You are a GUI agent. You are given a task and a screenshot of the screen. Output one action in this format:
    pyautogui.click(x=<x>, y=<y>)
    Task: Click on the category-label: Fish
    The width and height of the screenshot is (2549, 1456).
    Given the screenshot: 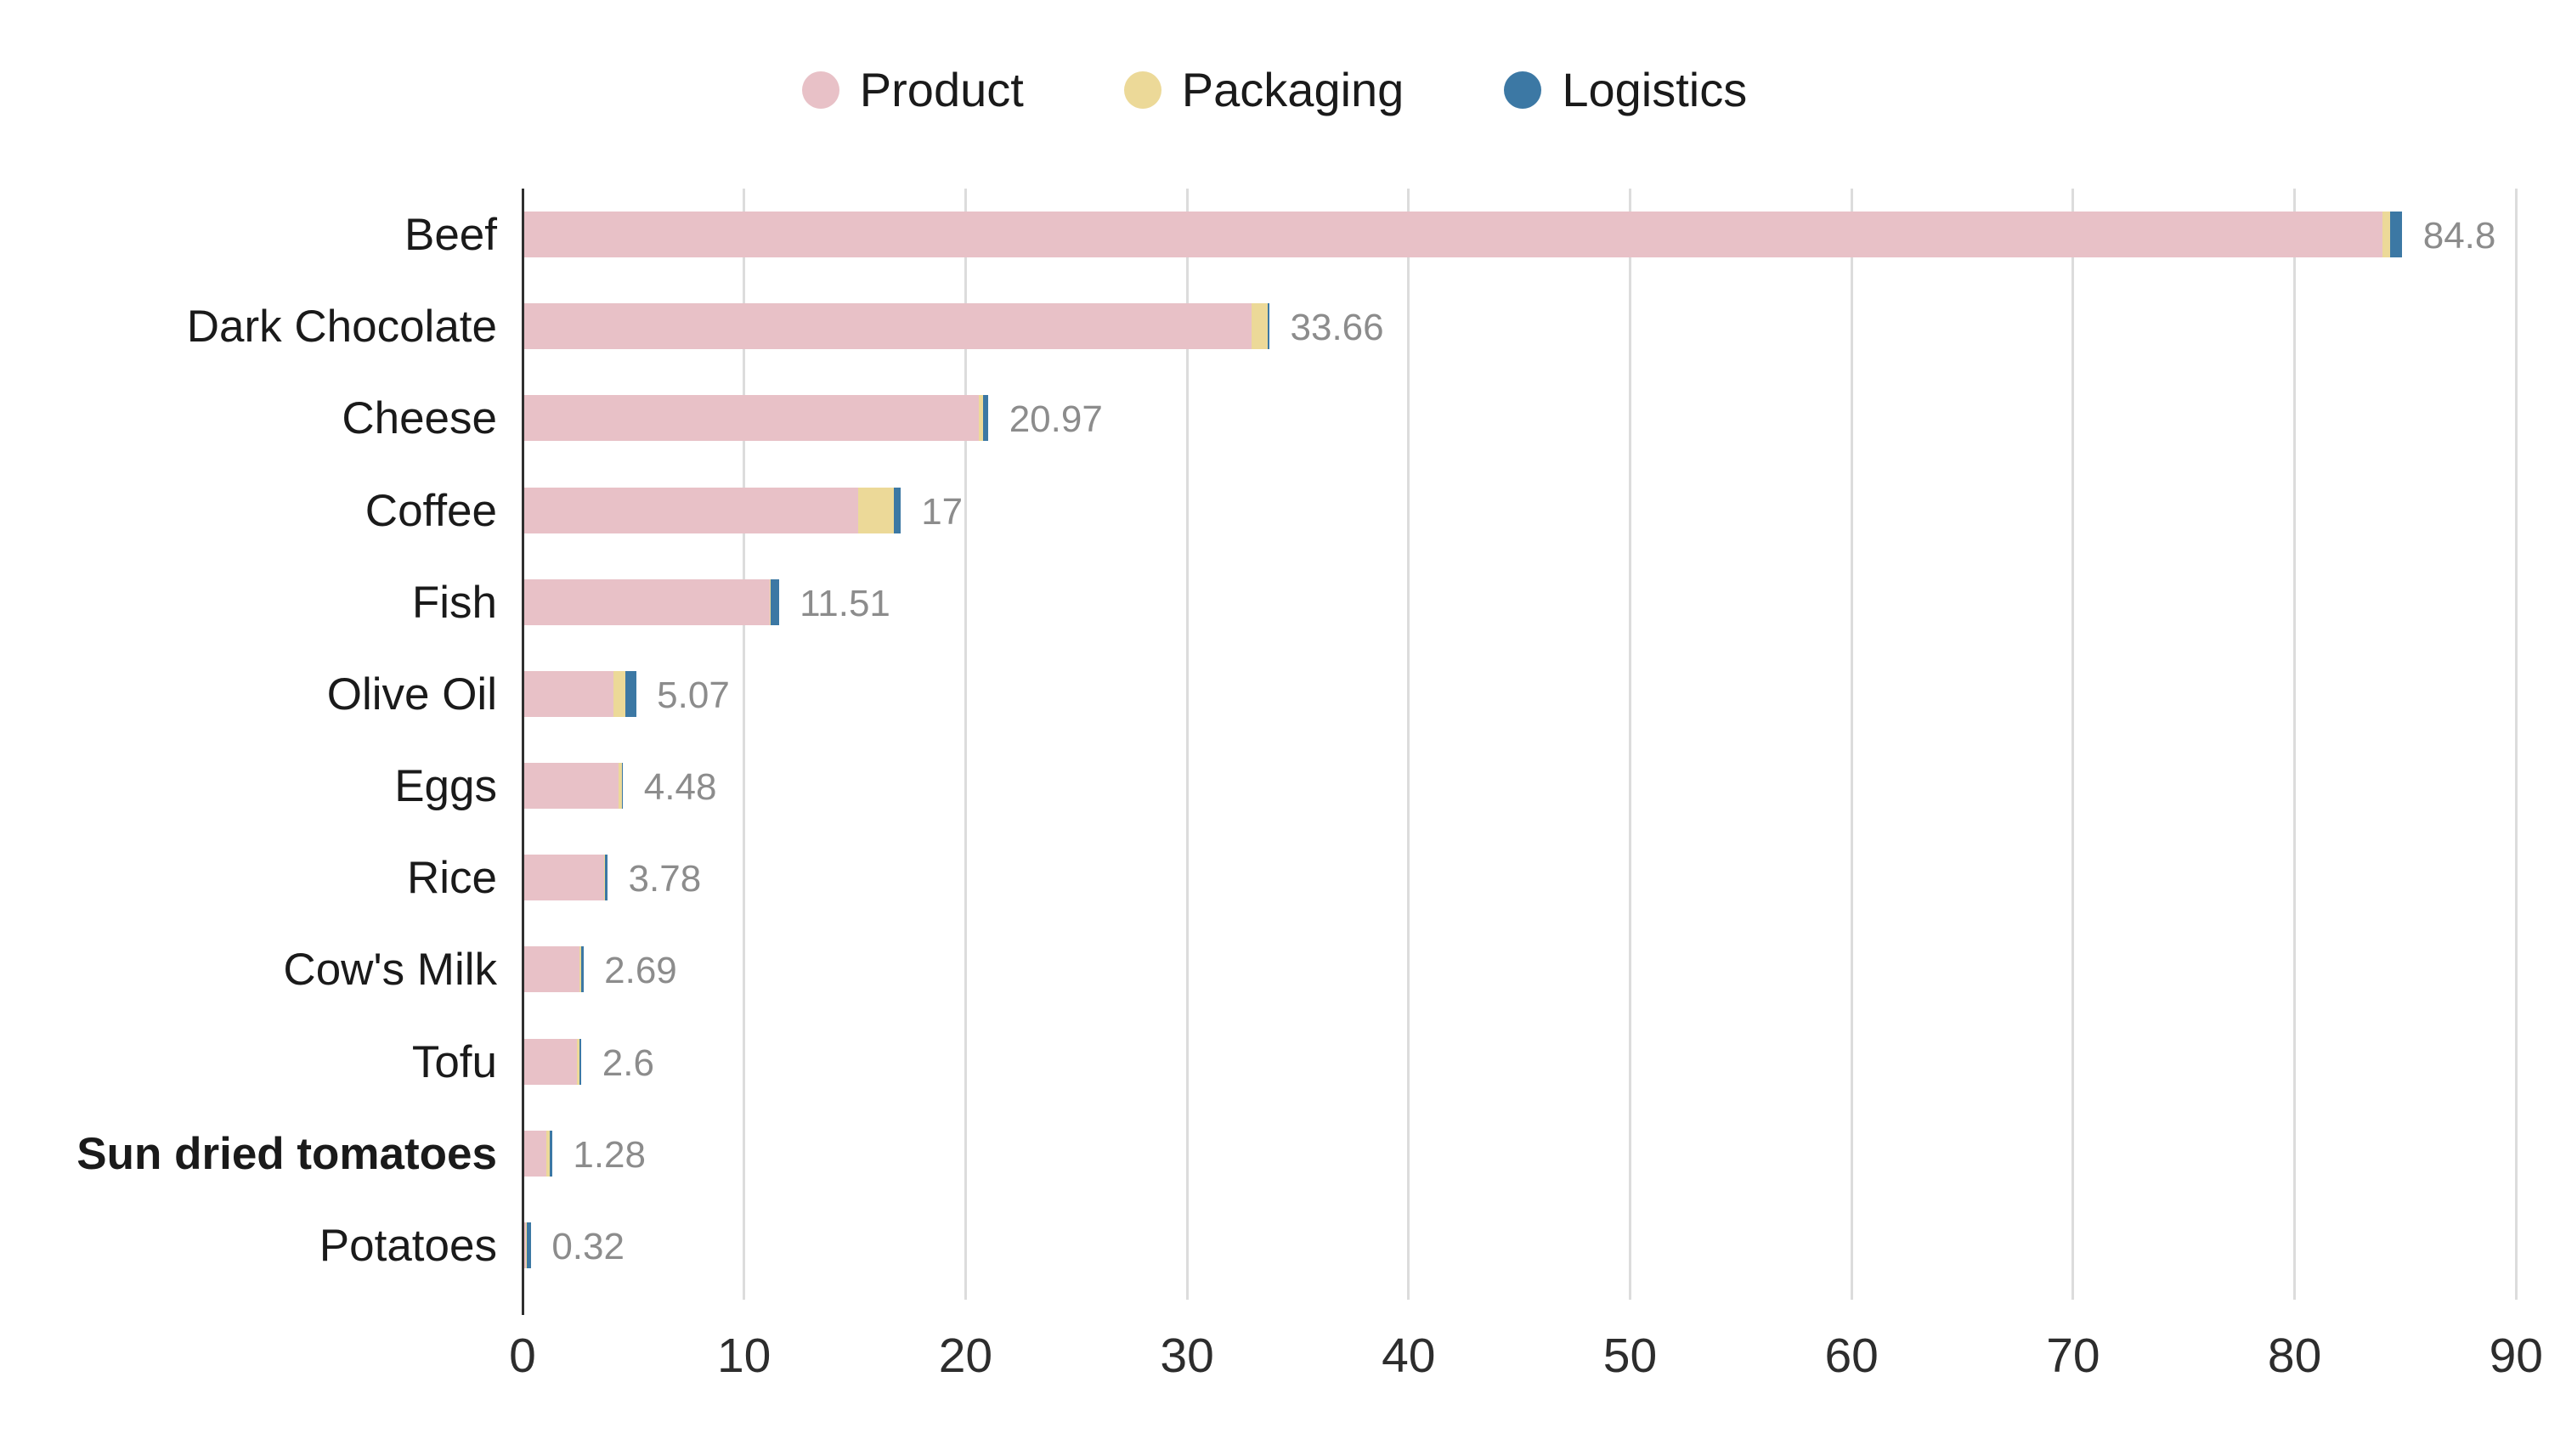 What is the action you would take?
    pyautogui.click(x=454, y=603)
    